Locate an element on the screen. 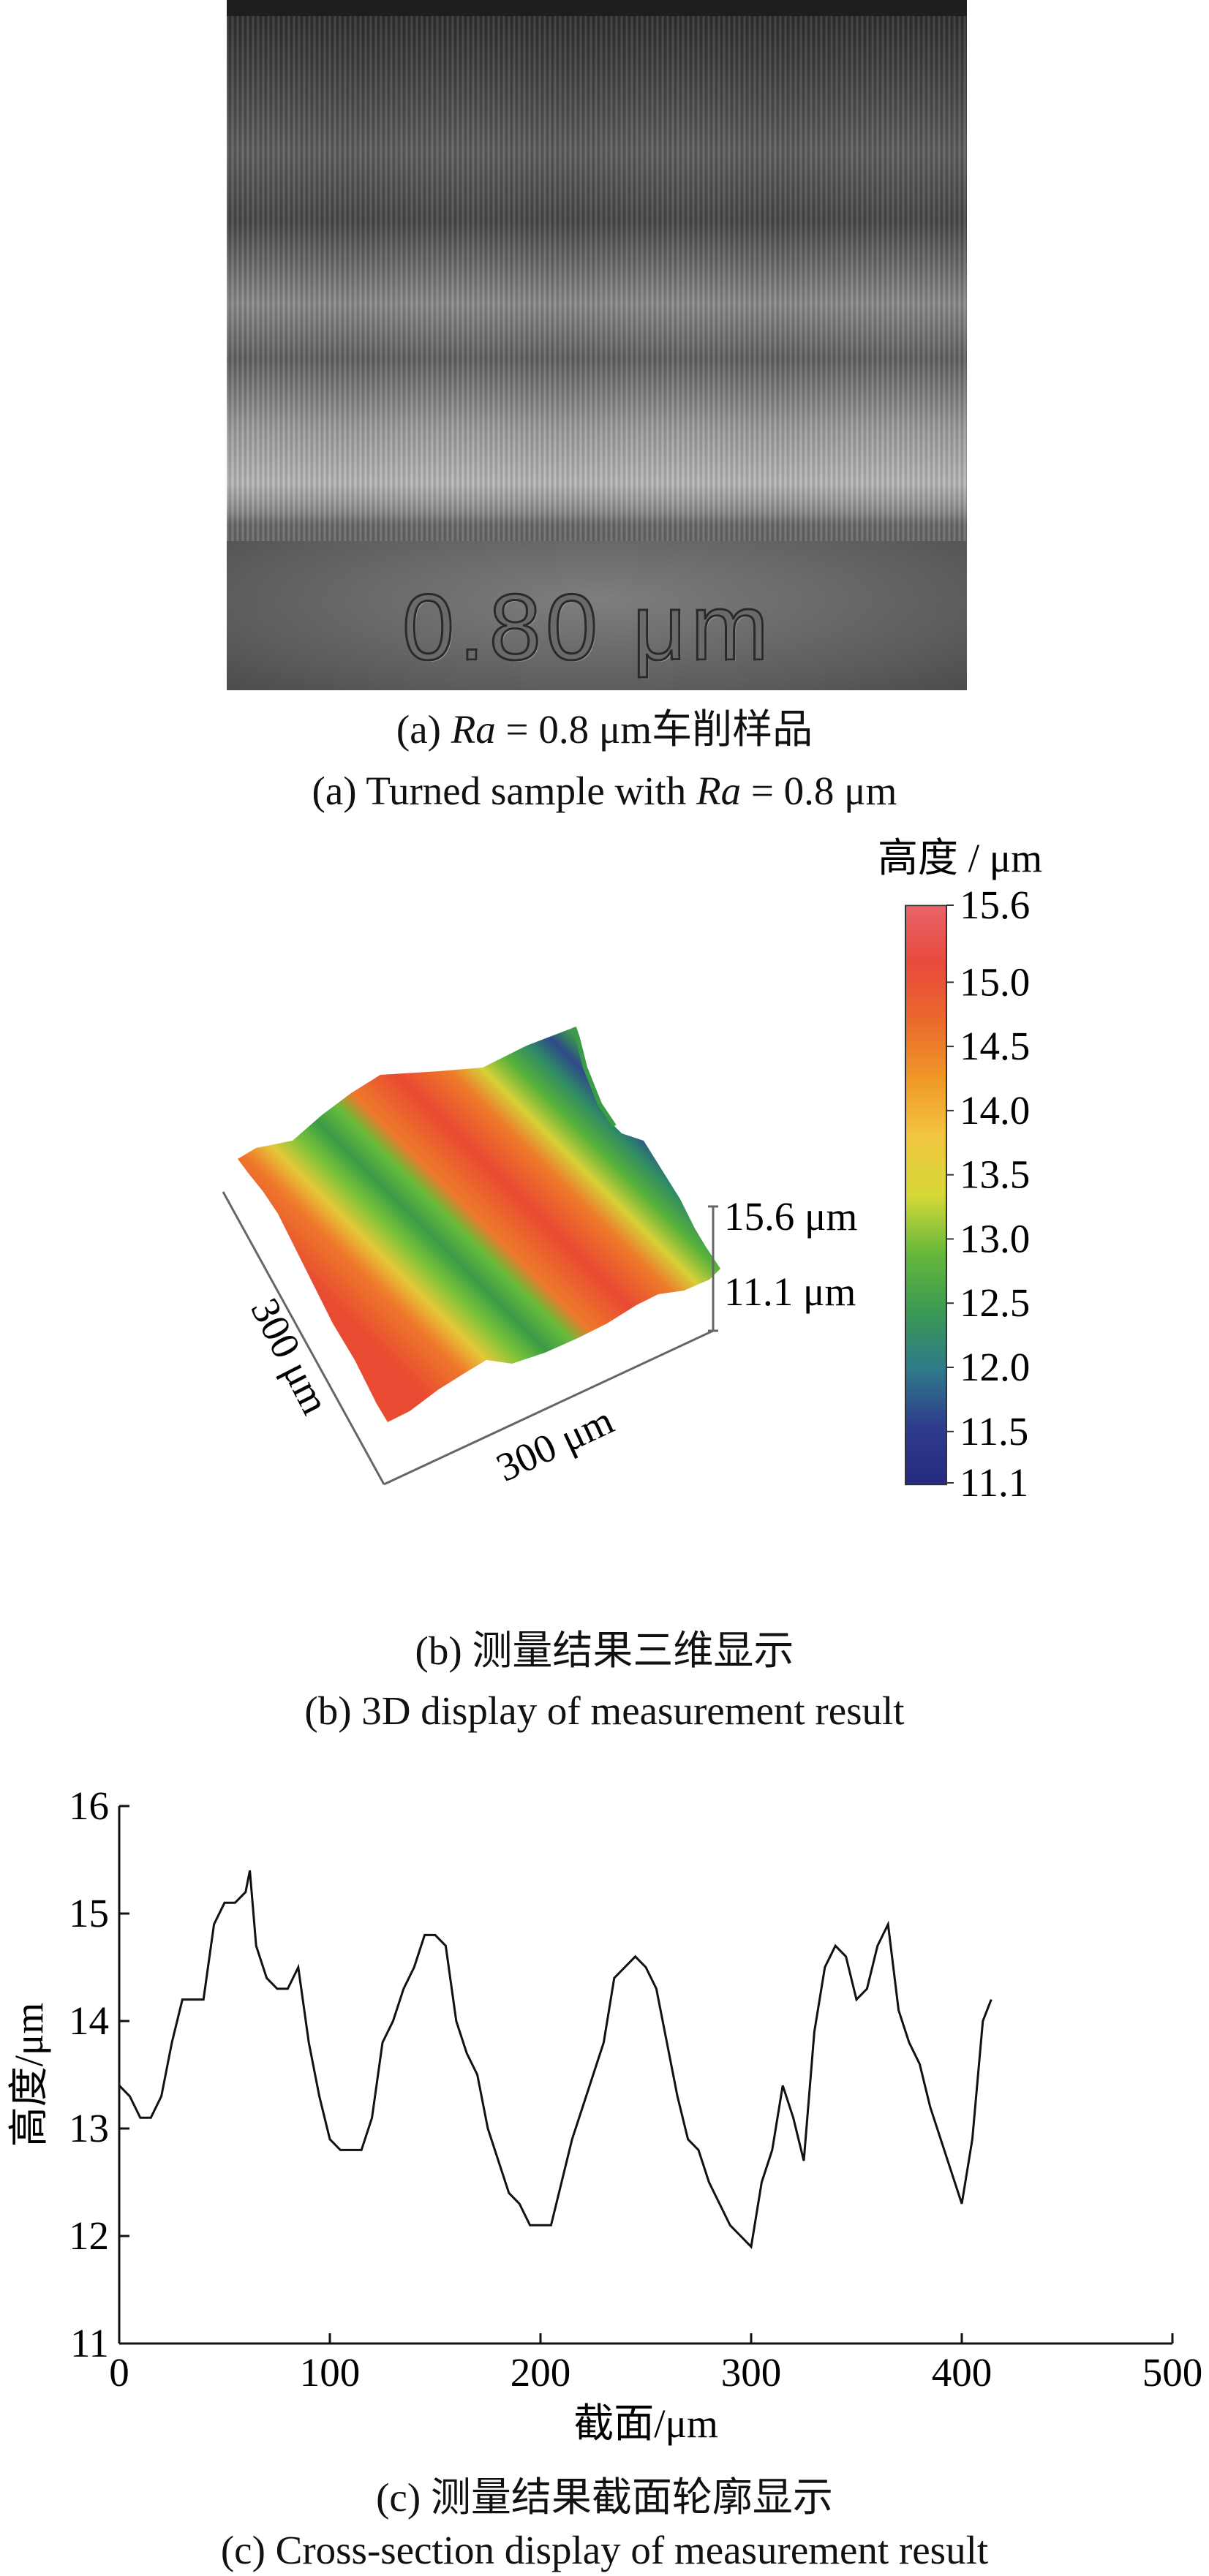 This screenshot has height=2576, width=1209. colorbar-tick-label: 12.0 is located at coordinates (995, 1367).